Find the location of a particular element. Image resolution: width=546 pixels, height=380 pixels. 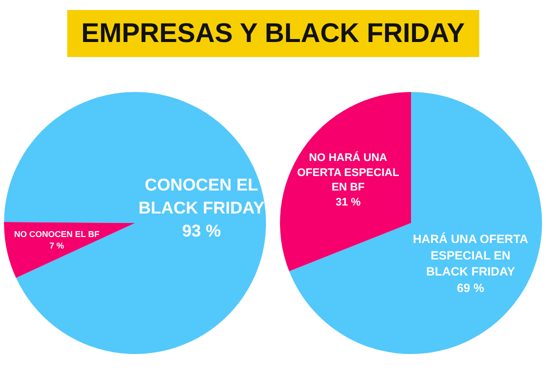

data-label: 31 % is located at coordinates (348, 202).